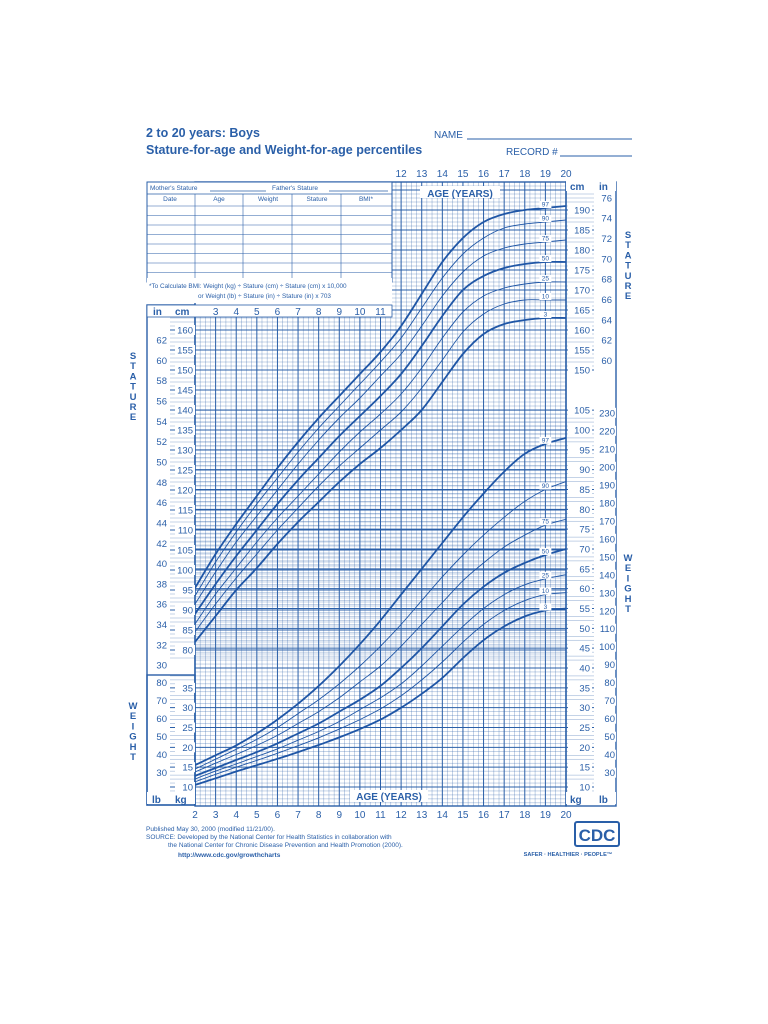  I want to click on right-lb-unit: lb, so click(603, 800).